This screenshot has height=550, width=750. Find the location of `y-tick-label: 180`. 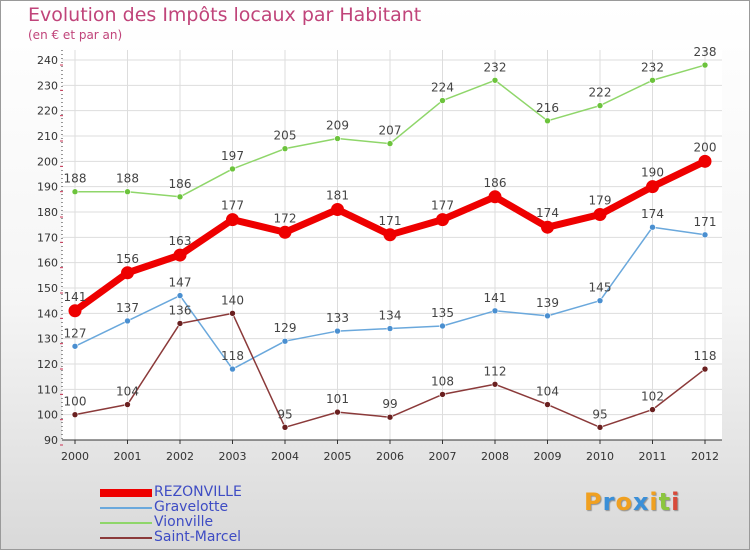

y-tick-label: 180 is located at coordinates (47, 212).